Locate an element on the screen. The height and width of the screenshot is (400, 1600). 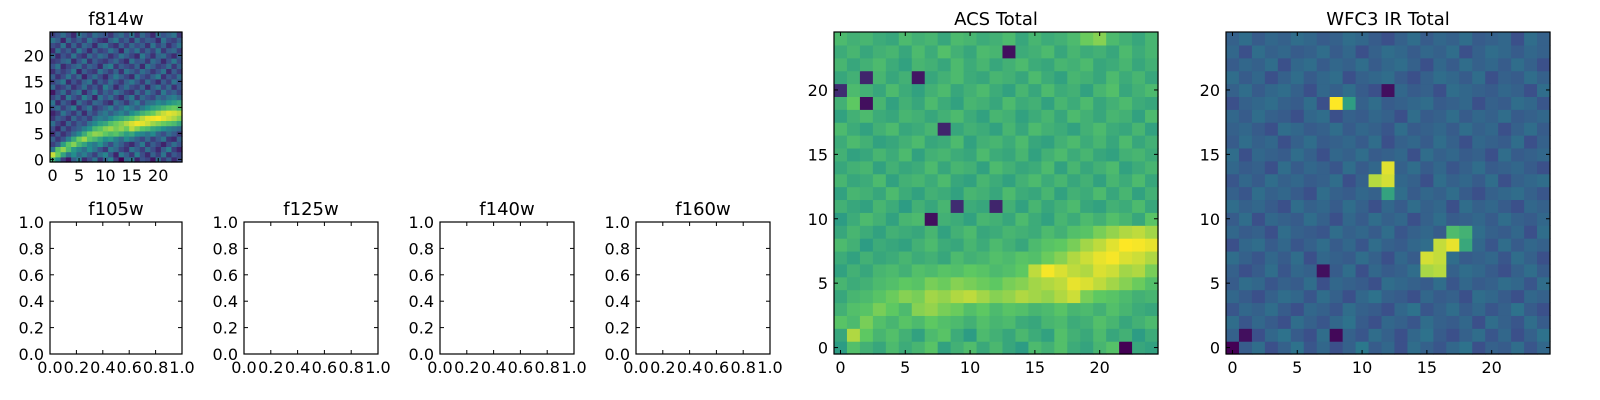
x-tick-label: 0.8 is located at coordinates (742, 367).